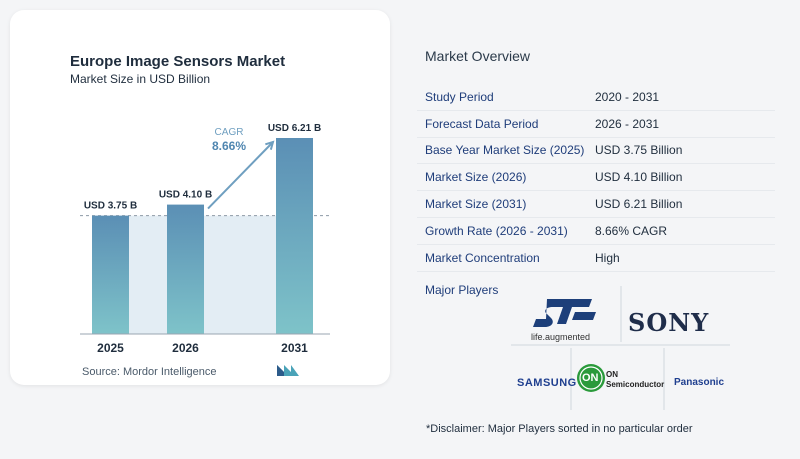 The width and height of the screenshot is (800, 459). What do you see at coordinates (110, 274) in the screenshot?
I see `bar-2025` at bounding box center [110, 274].